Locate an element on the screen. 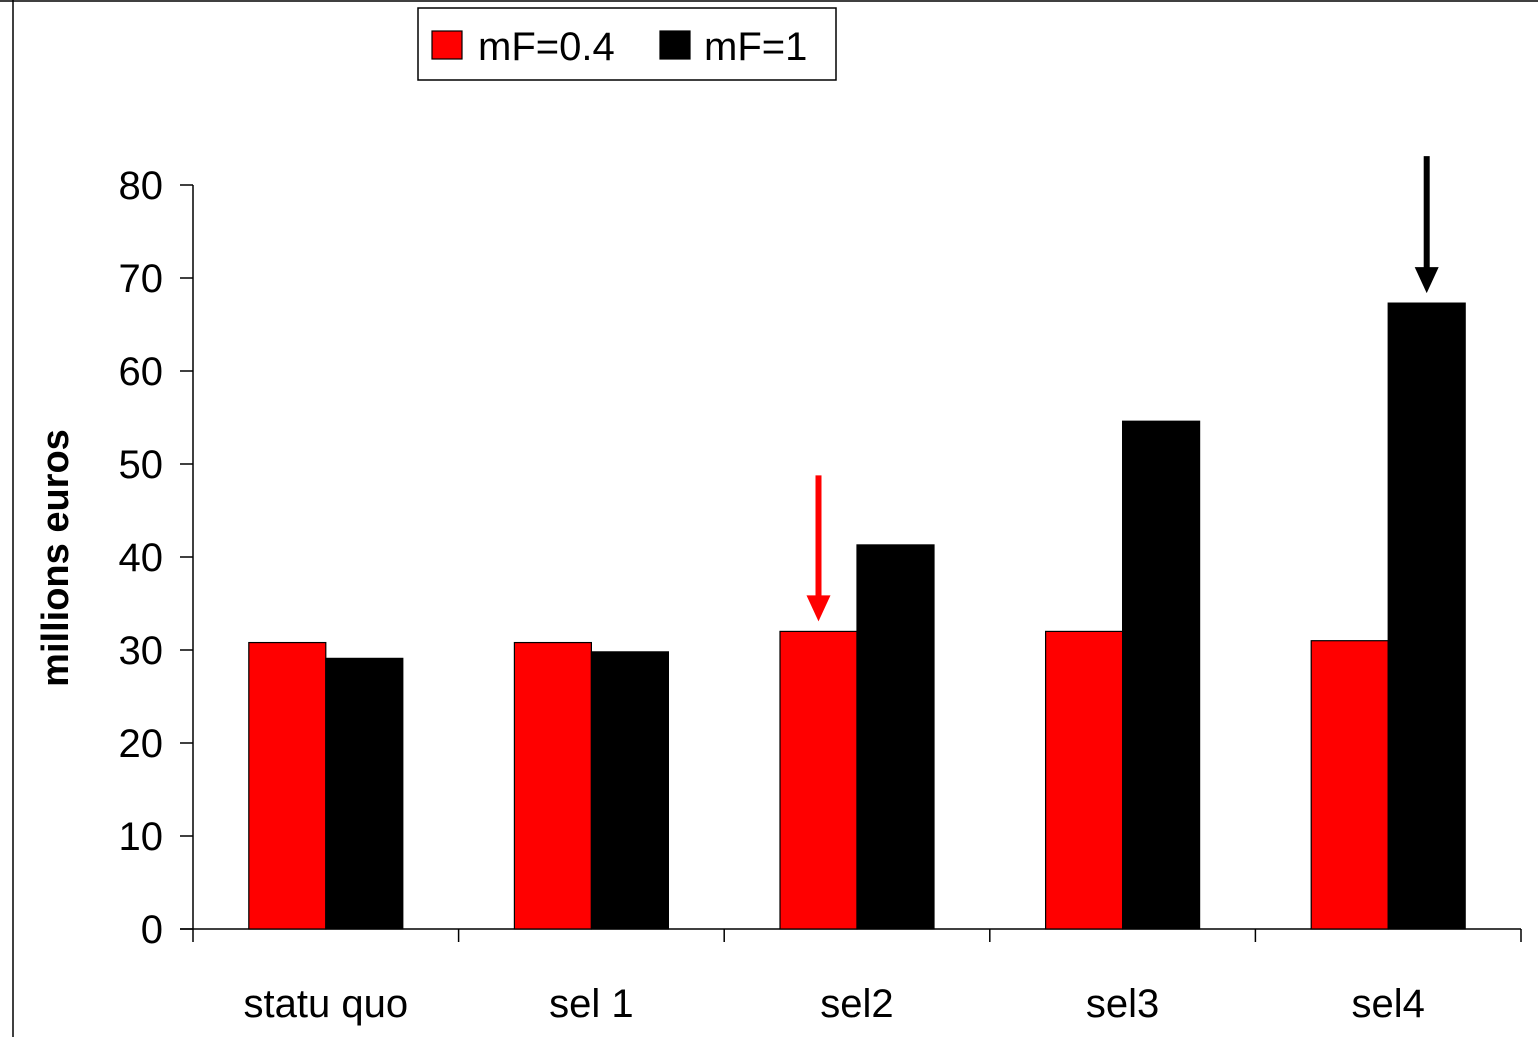 The width and height of the screenshot is (1538, 1042). y-tick-label: 80 is located at coordinates (141, 186).